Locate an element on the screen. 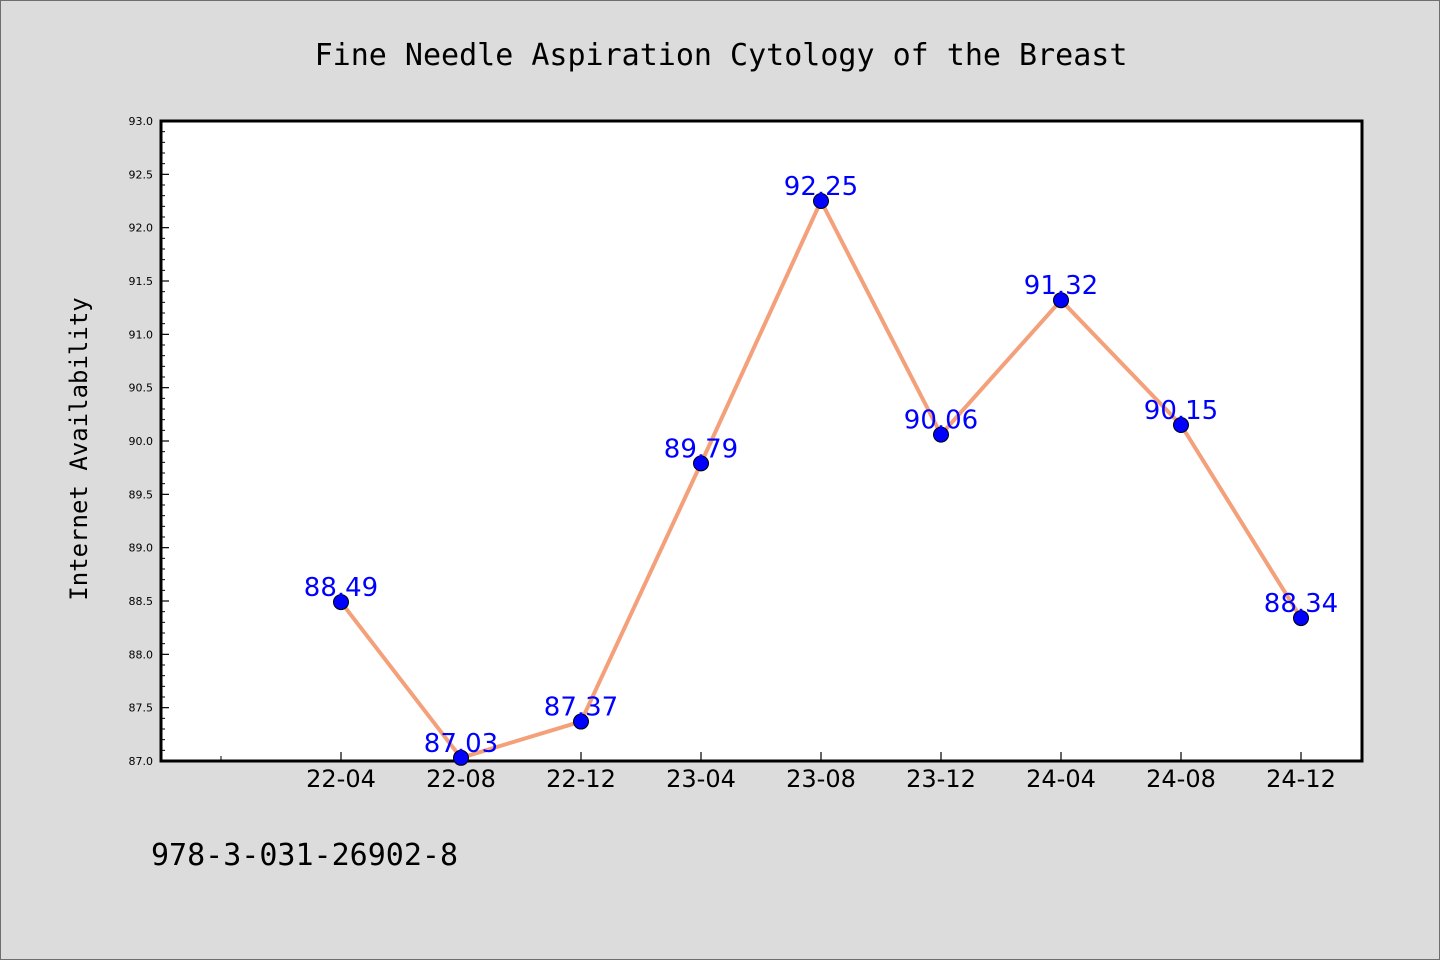 This screenshot has width=1440, height=960. y-tick-label: 91.5 is located at coordinates (141, 281).